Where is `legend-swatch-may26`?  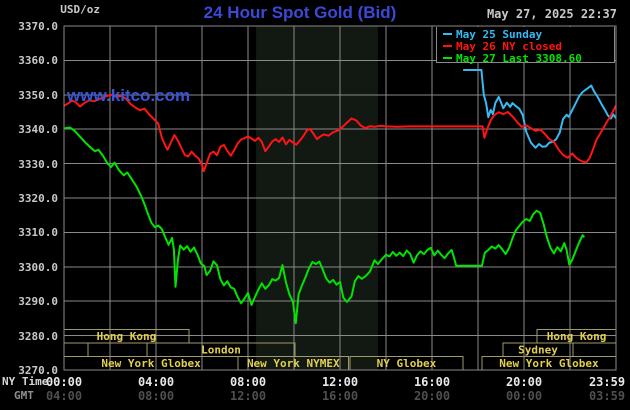
legend-swatch-may26 is located at coordinates (447, 45).